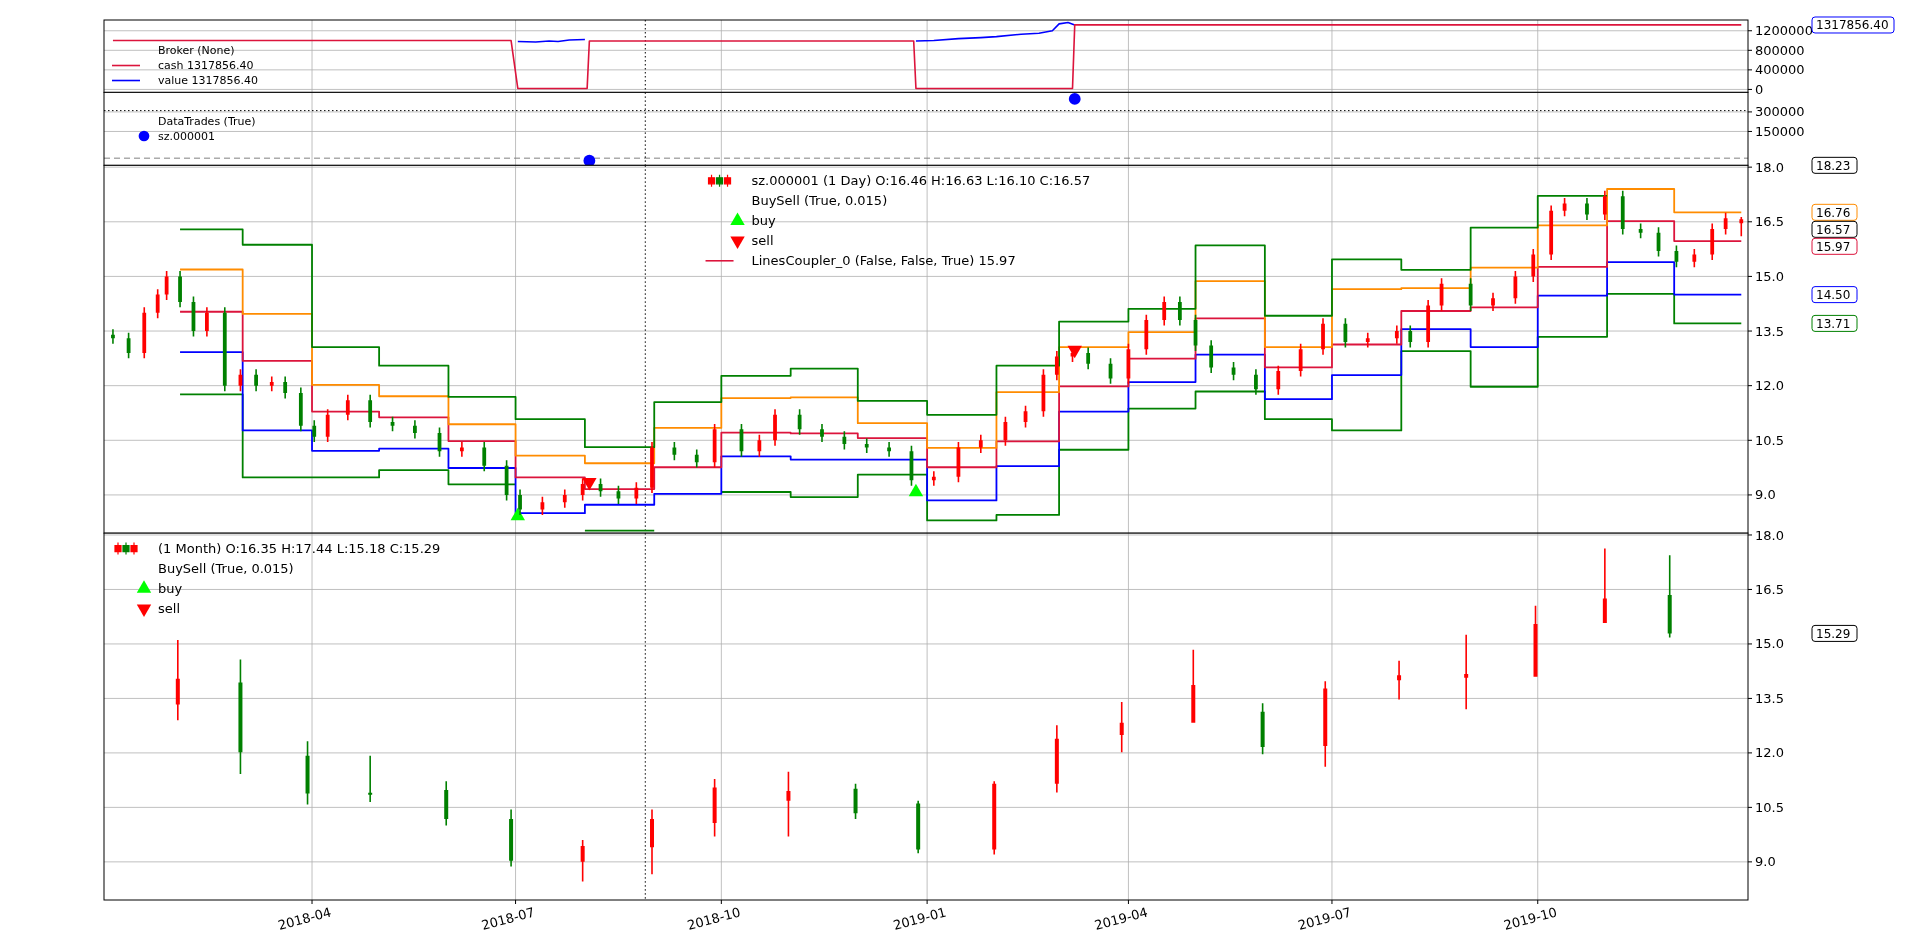 This screenshot has width=1920, height=947. What do you see at coordinates (186, 136) in the screenshot?
I see `legend-label: sz.000001` at bounding box center [186, 136].